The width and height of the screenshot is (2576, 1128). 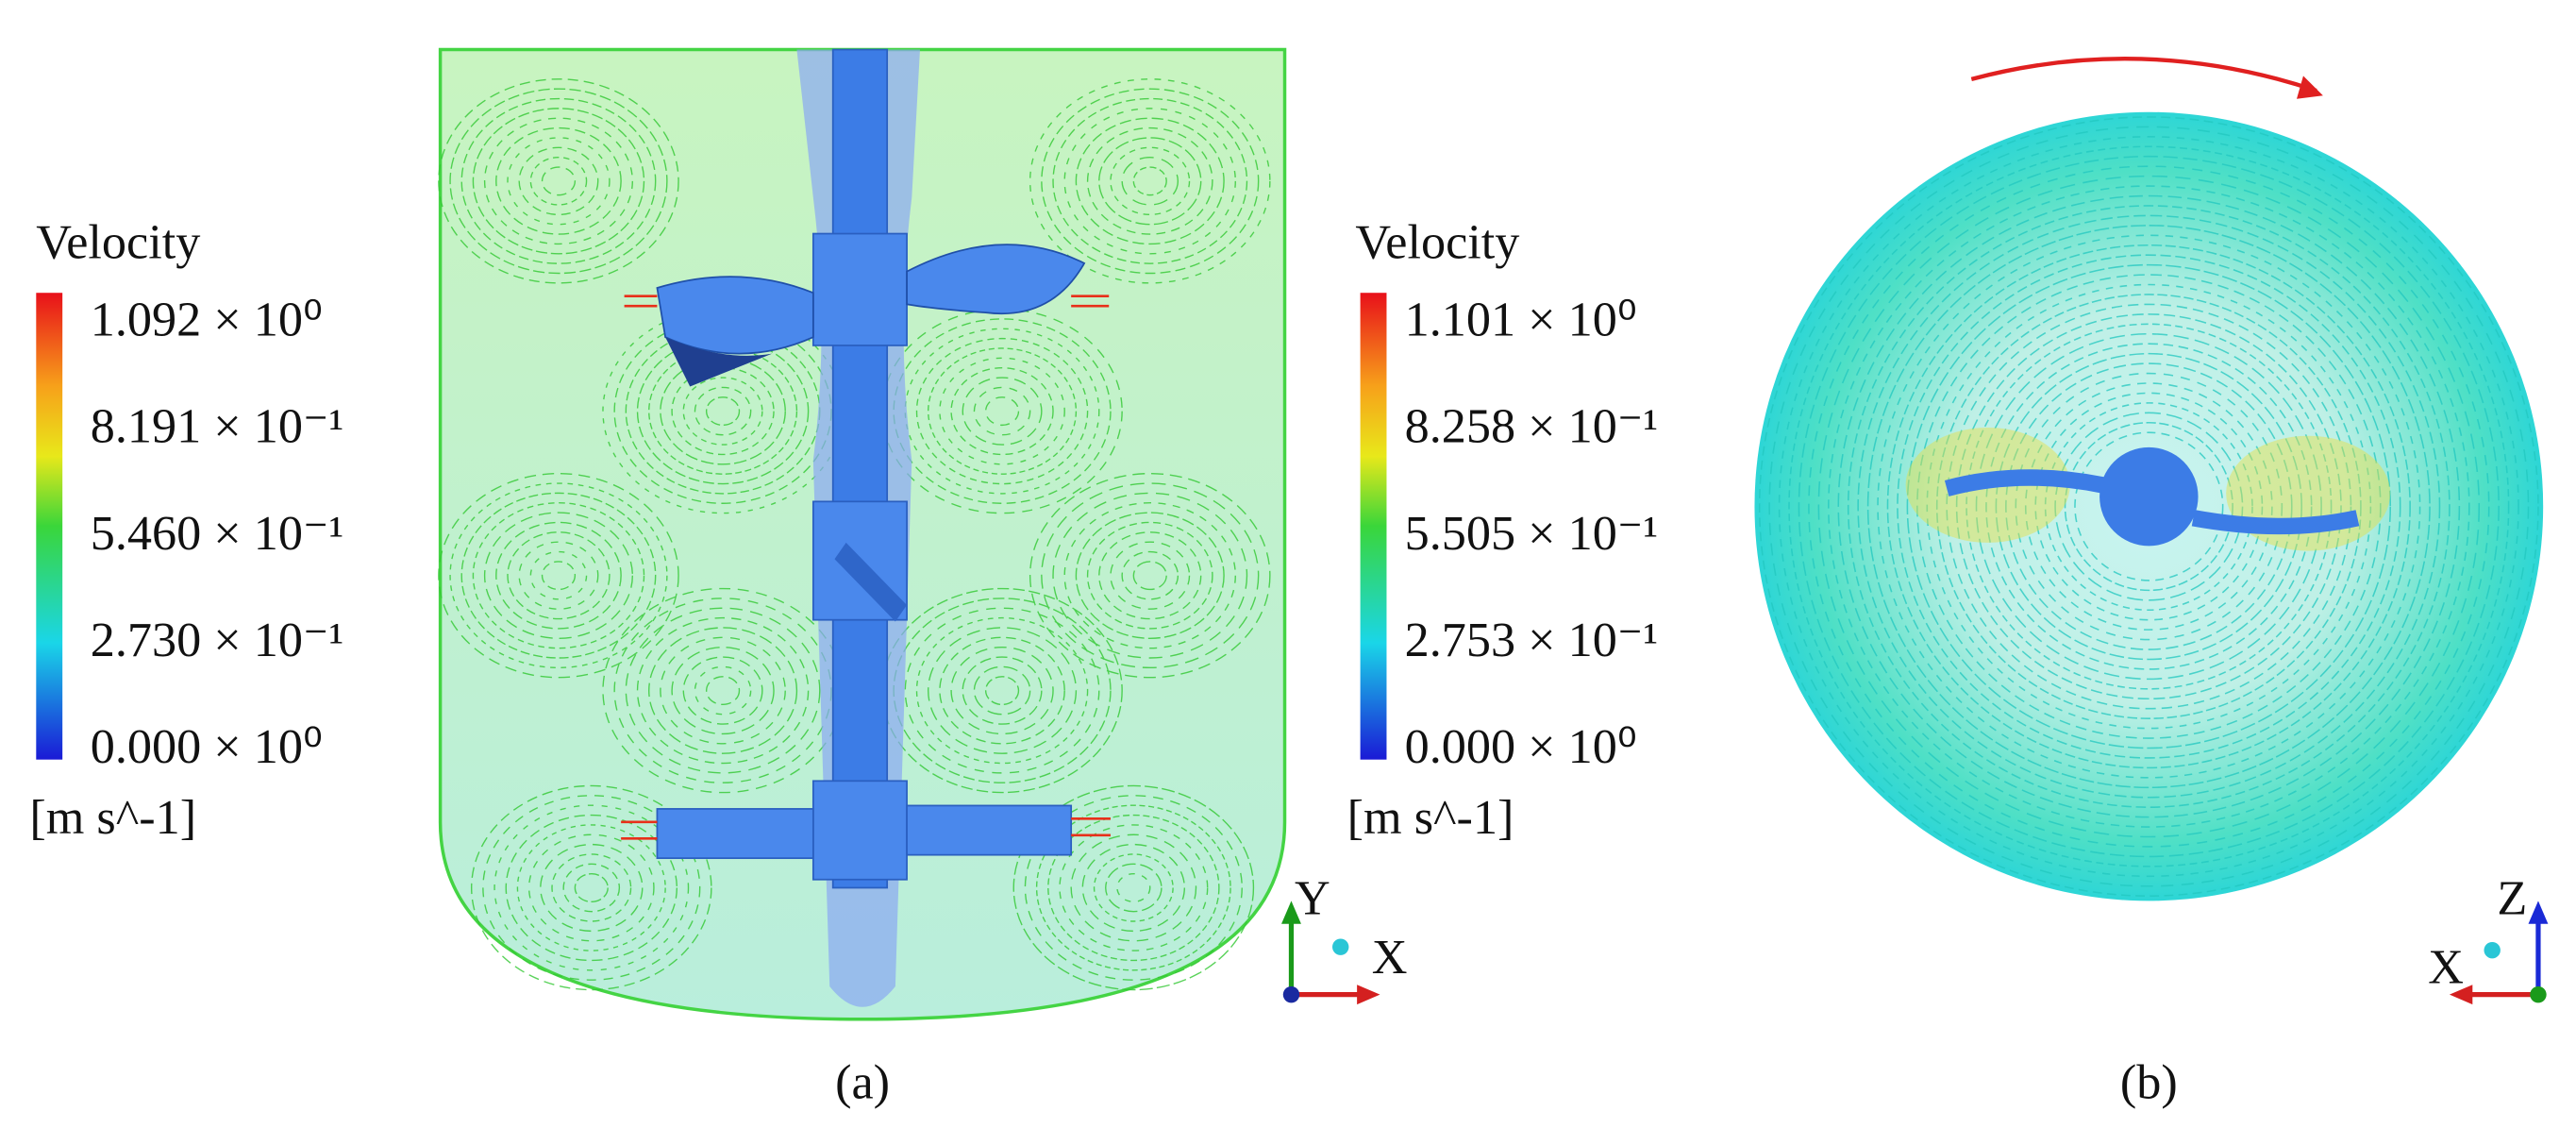 What do you see at coordinates (2149, 1081) in the screenshot?
I see `caption: (b)` at bounding box center [2149, 1081].